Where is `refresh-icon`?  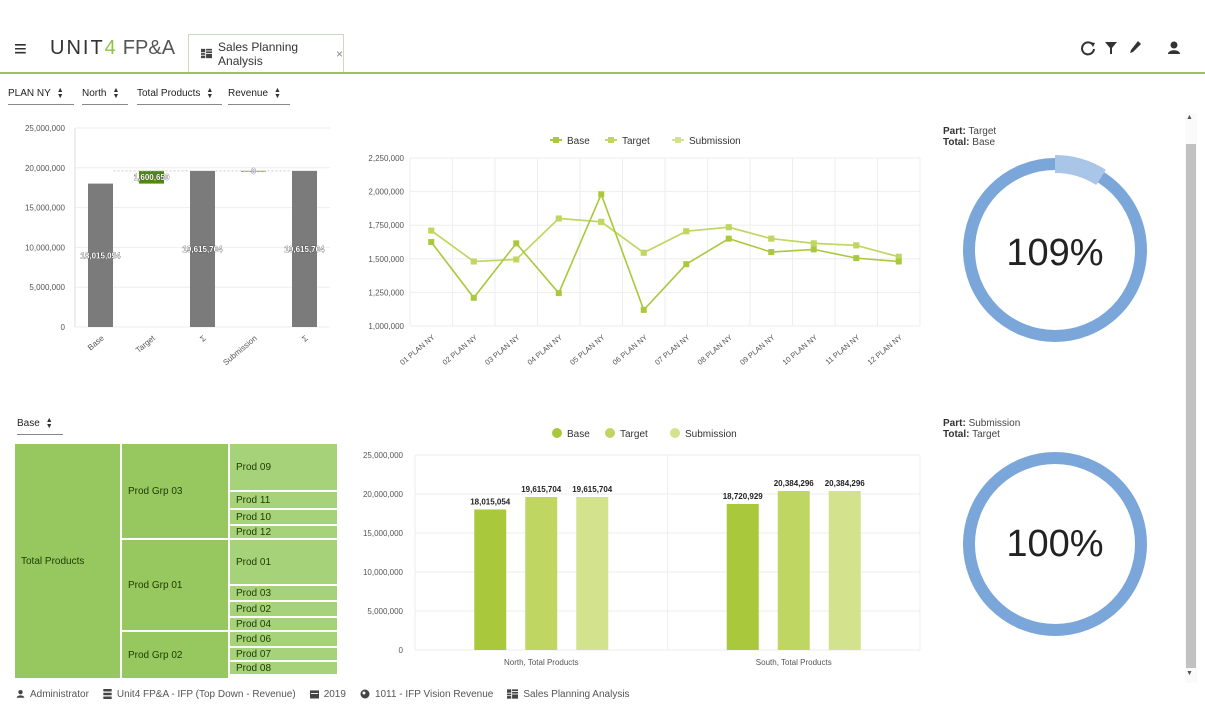
refresh-icon is located at coordinates (1088, 48).